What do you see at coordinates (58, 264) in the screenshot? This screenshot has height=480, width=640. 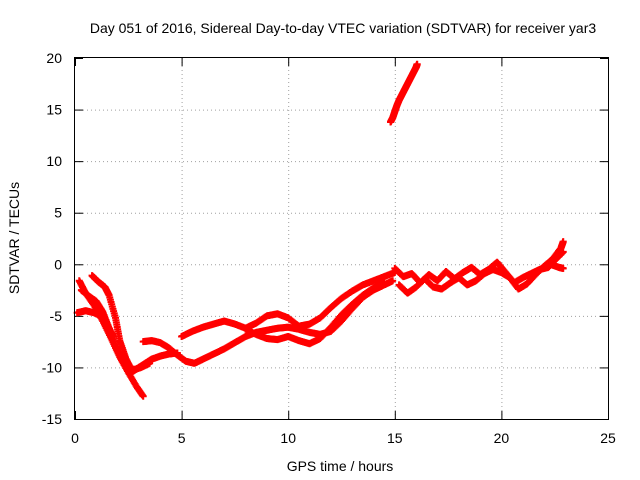 I see `y-tick-label: 0` at bounding box center [58, 264].